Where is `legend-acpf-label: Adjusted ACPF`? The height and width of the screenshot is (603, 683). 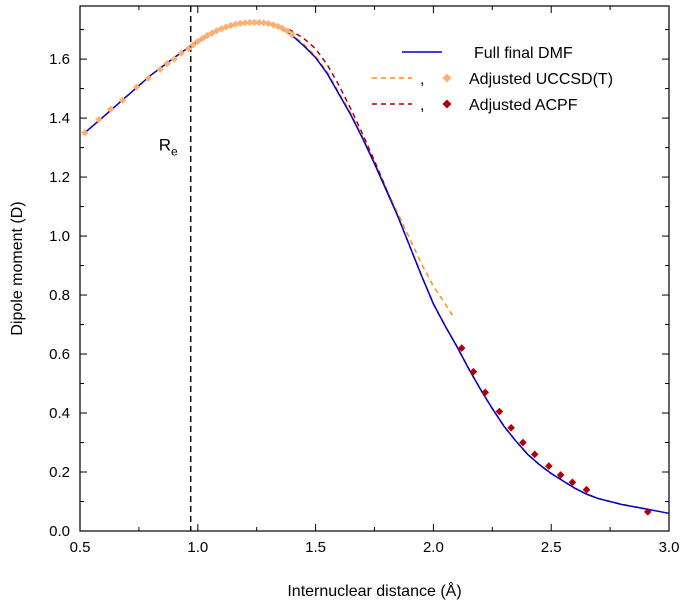
legend-acpf-label: Adjusted ACPF is located at coordinates (523, 105).